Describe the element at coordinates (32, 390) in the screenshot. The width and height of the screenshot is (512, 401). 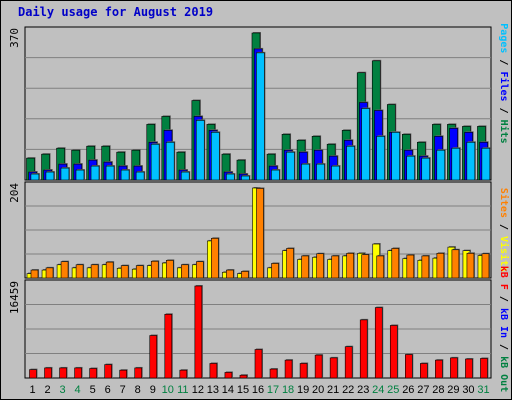
I see `x-tick-label: 1` at that location.